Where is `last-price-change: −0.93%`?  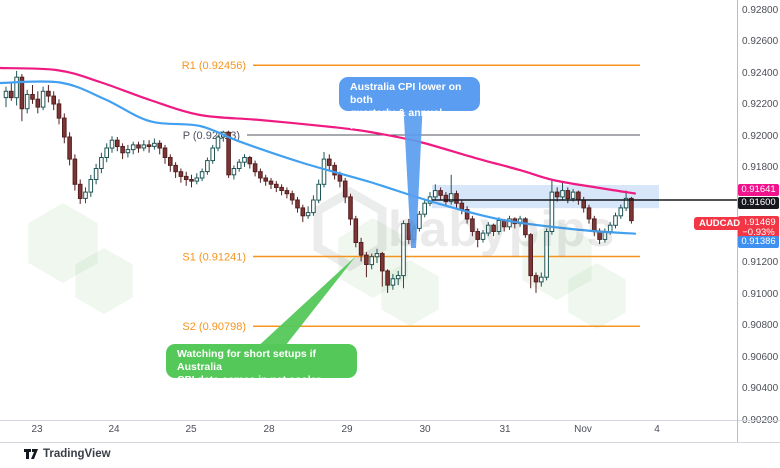
last-price-change: −0.93% is located at coordinates (758, 232).